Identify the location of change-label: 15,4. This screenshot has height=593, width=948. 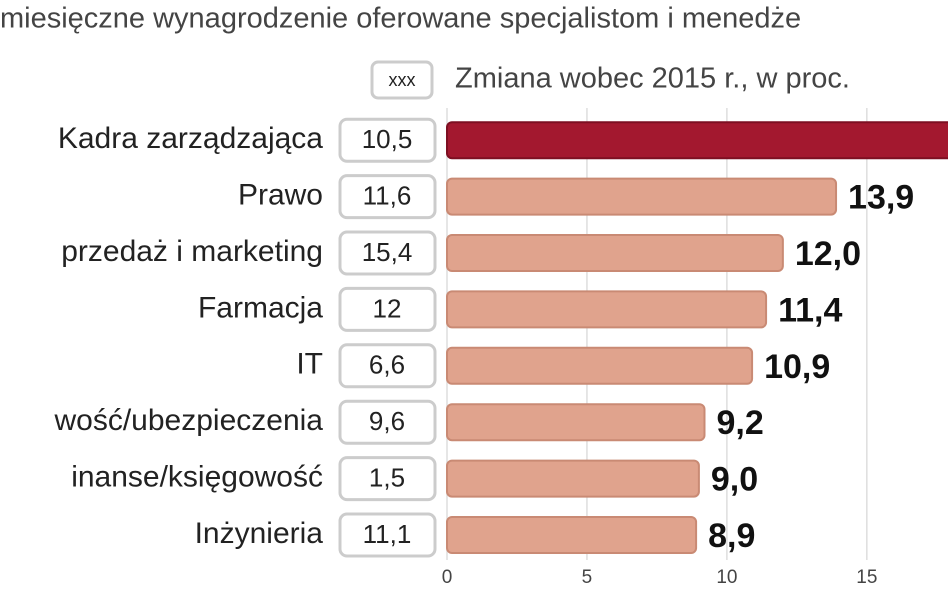
(387, 252).